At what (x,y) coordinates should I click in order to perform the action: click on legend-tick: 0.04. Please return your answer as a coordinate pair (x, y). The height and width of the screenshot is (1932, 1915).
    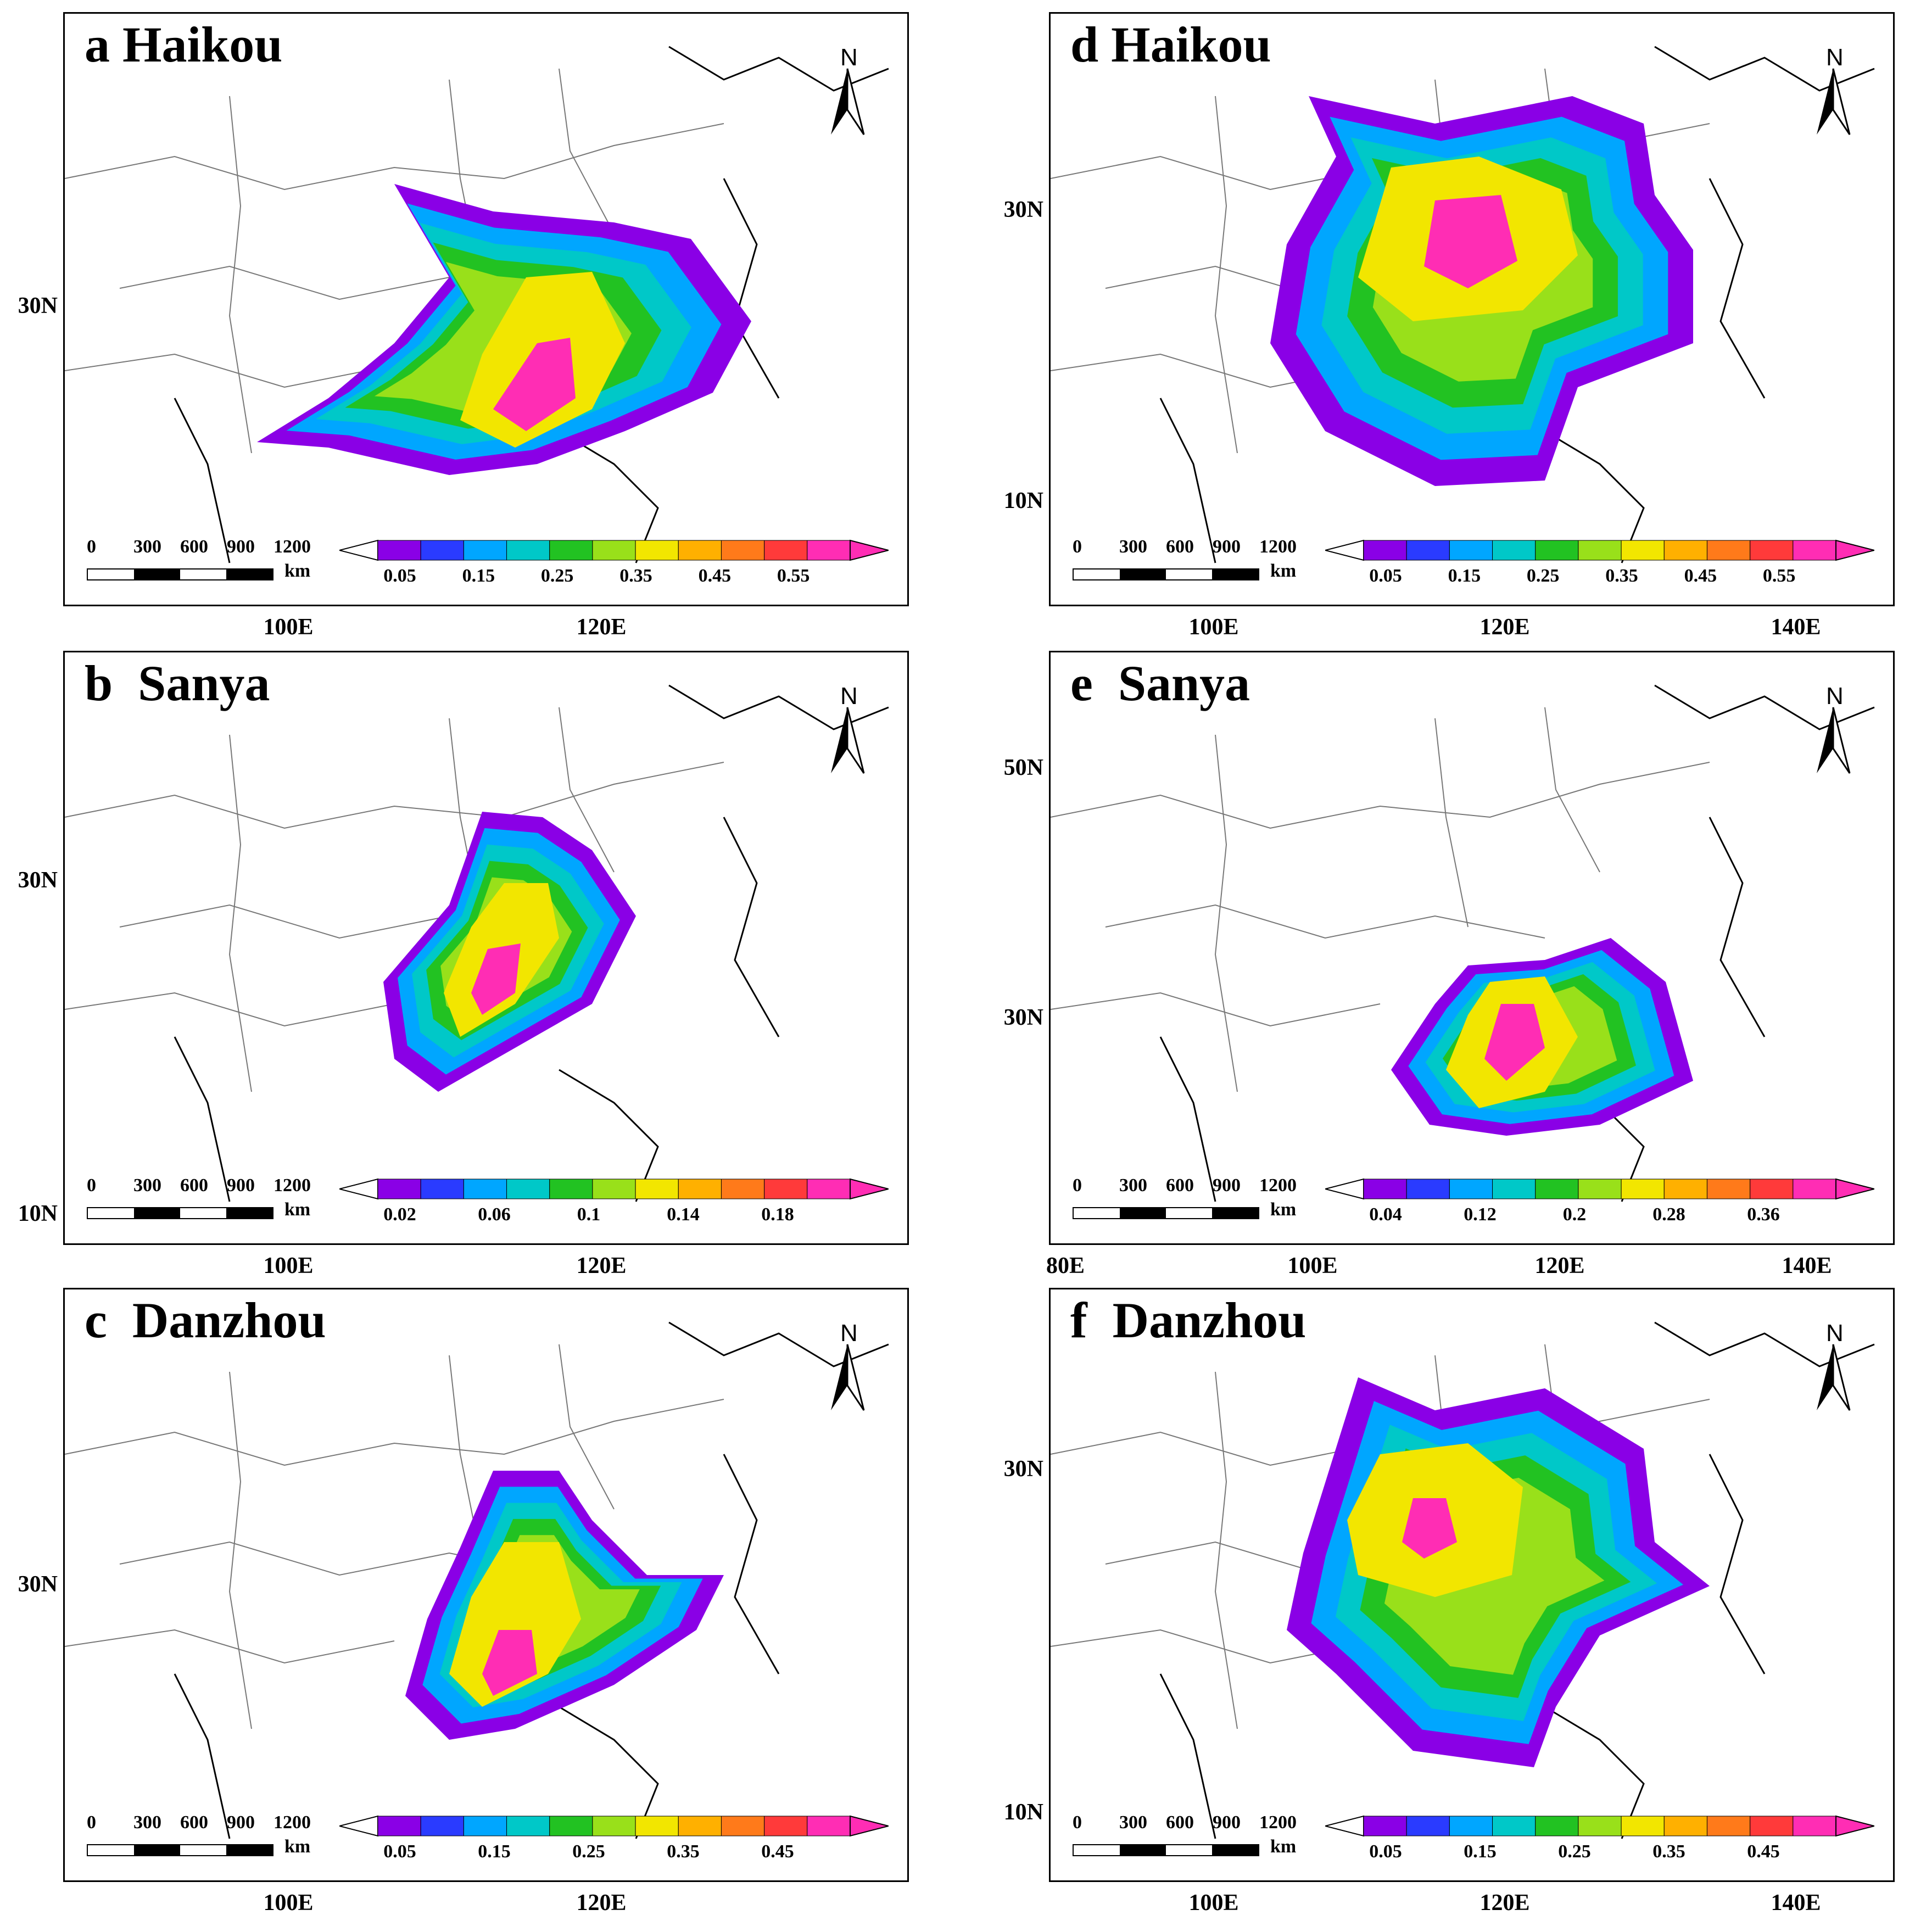
    Looking at the image, I should click on (1385, 1214).